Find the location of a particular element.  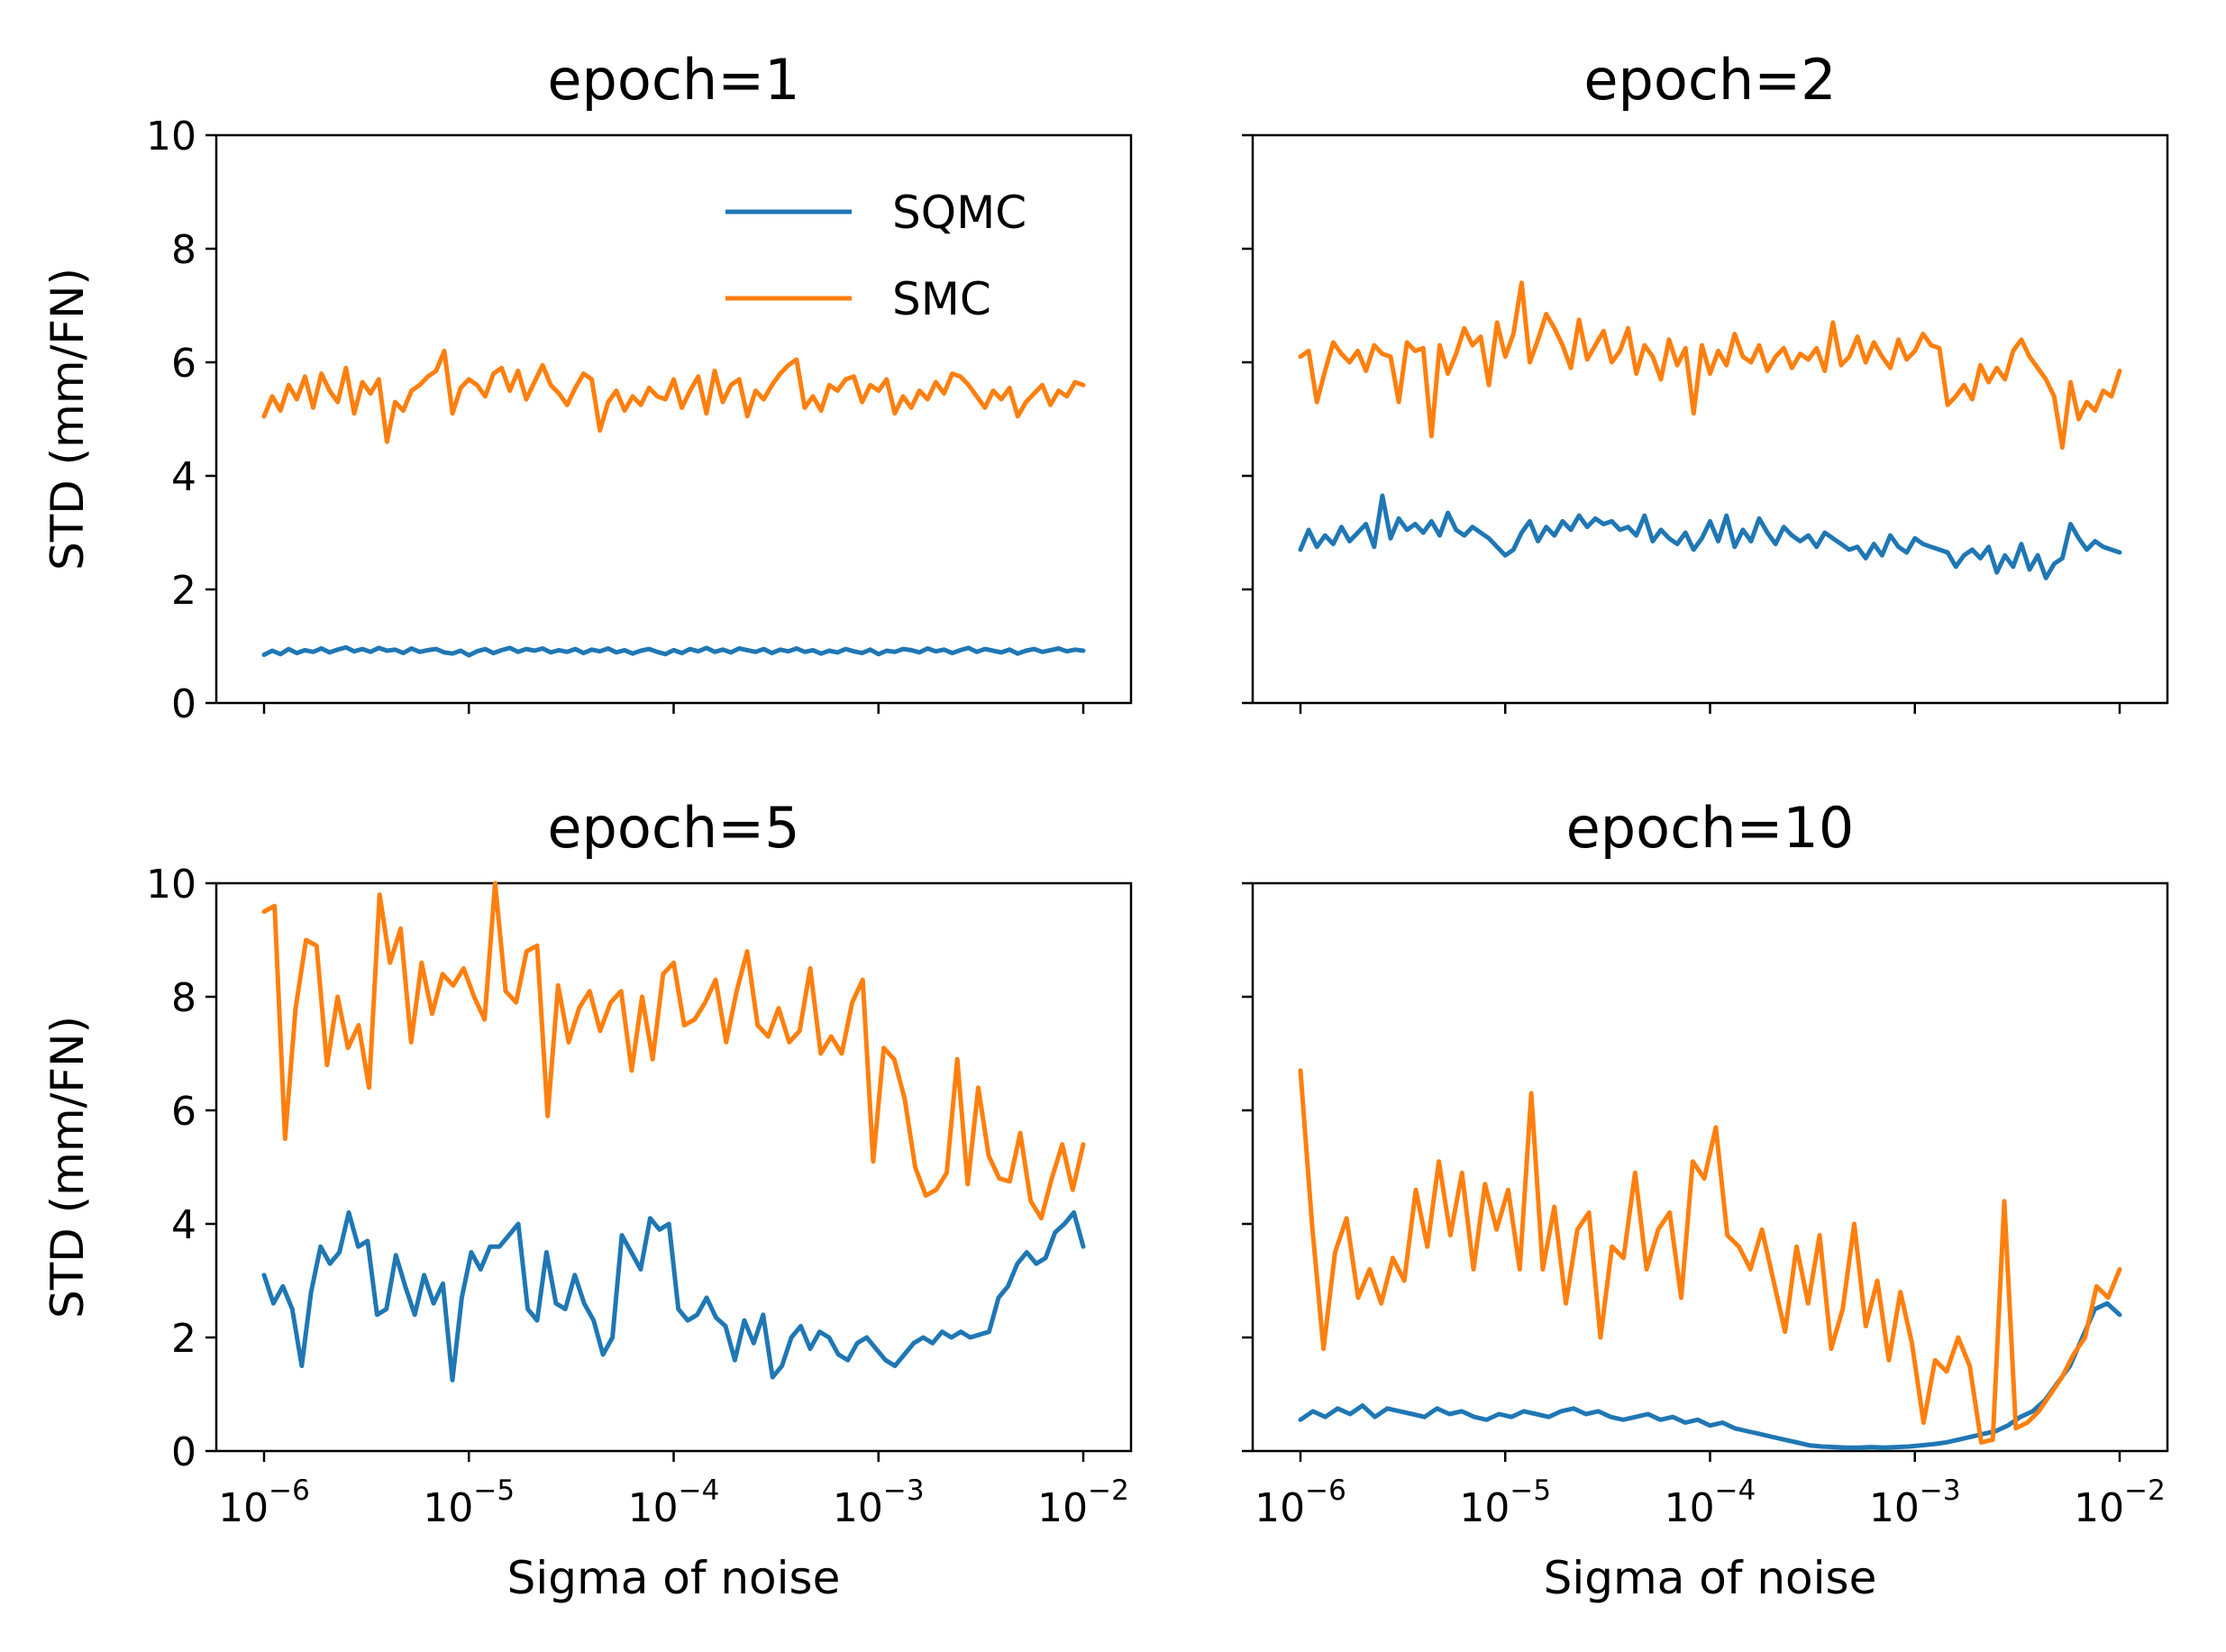

legend-label-smc: SMC is located at coordinates (941, 299).